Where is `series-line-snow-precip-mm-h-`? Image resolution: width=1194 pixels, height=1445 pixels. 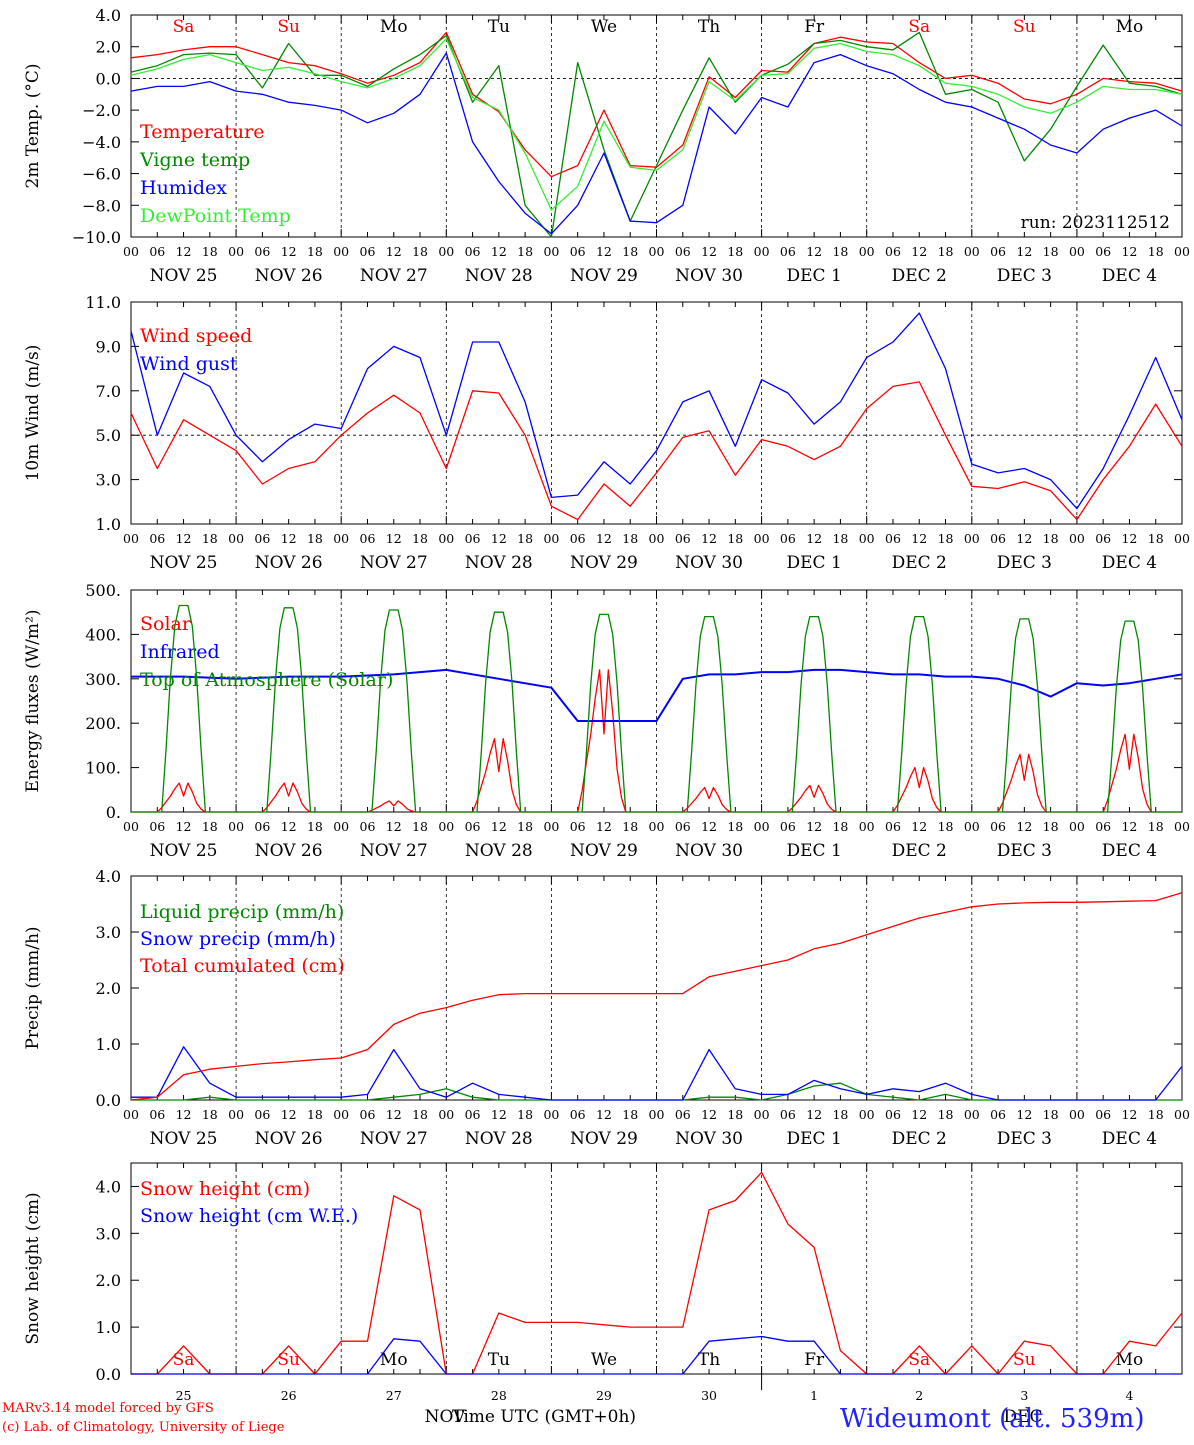 series-line-snow-precip-mm-h- is located at coordinates (657, 1073).